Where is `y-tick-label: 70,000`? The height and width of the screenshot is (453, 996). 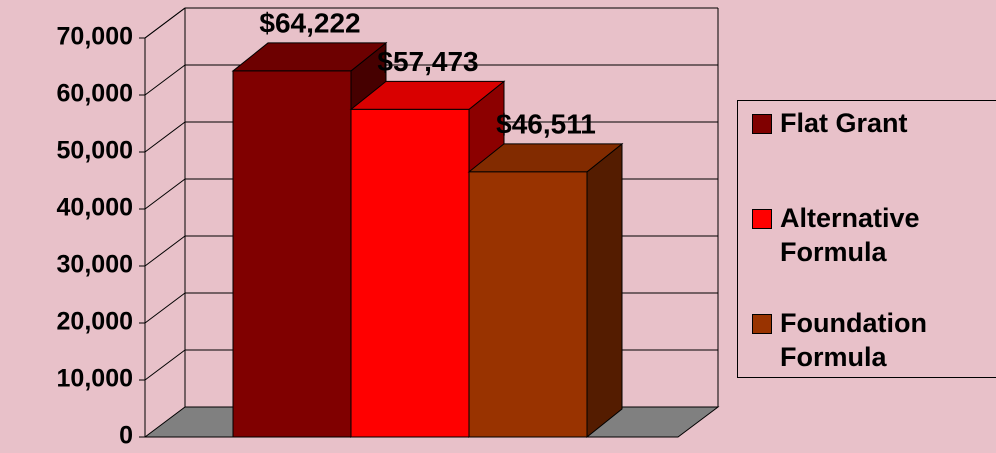
y-tick-label: 70,000 is located at coordinates (95, 37).